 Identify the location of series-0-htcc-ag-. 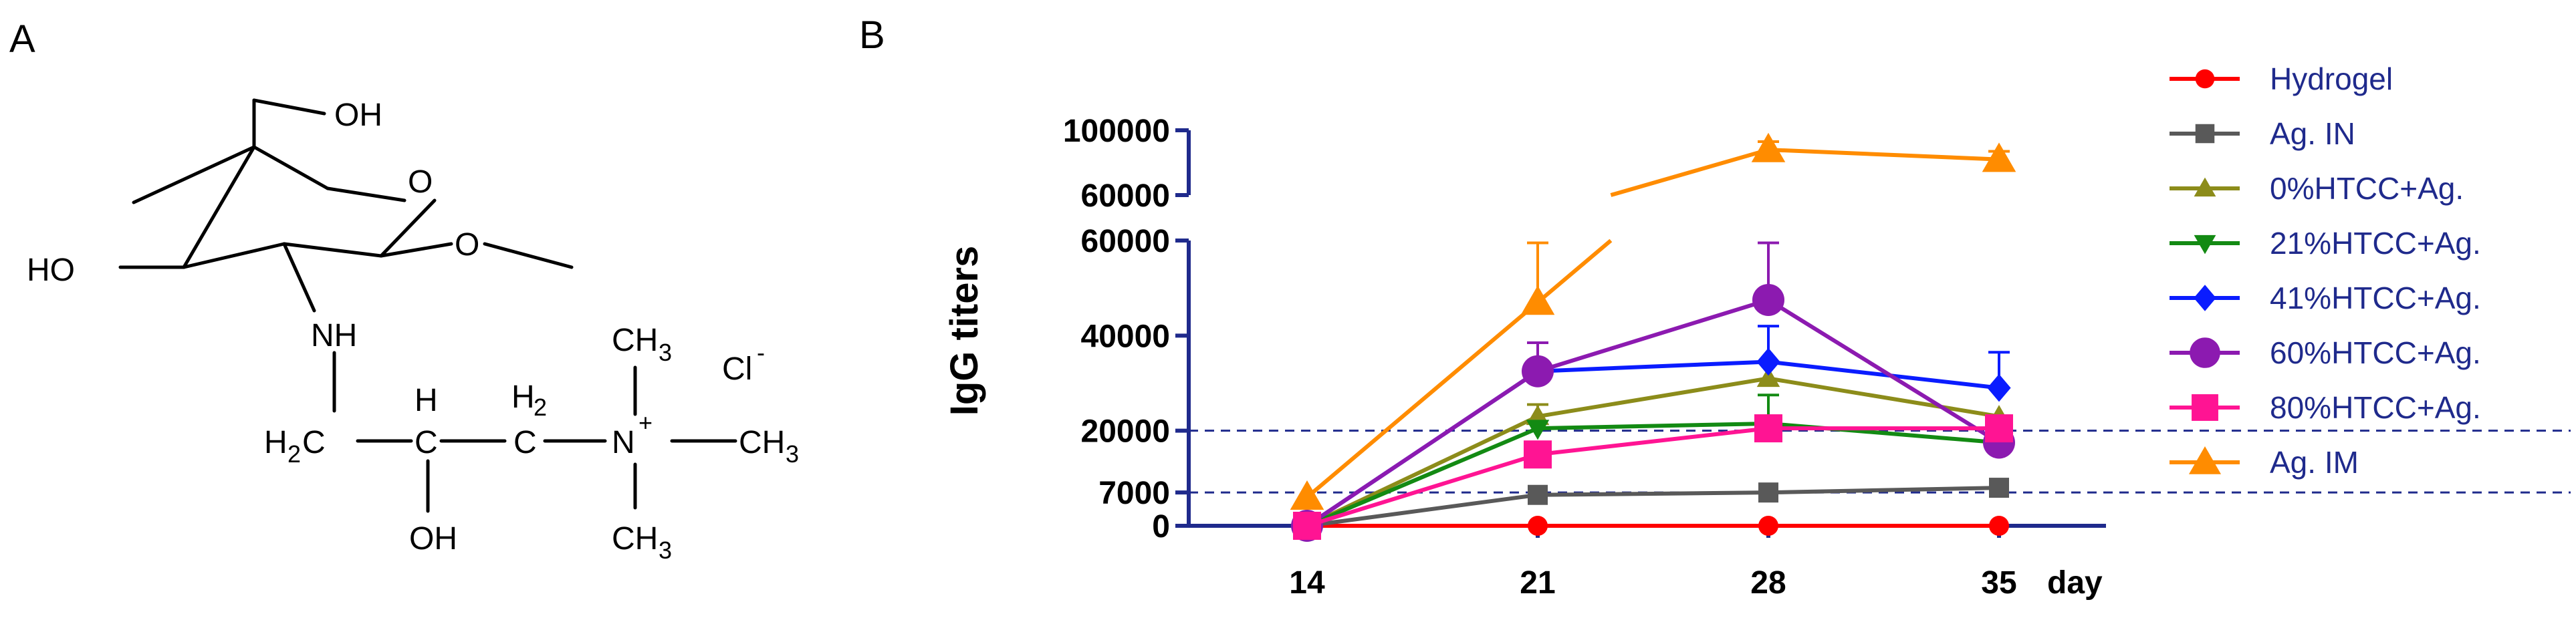
(1653, 450).